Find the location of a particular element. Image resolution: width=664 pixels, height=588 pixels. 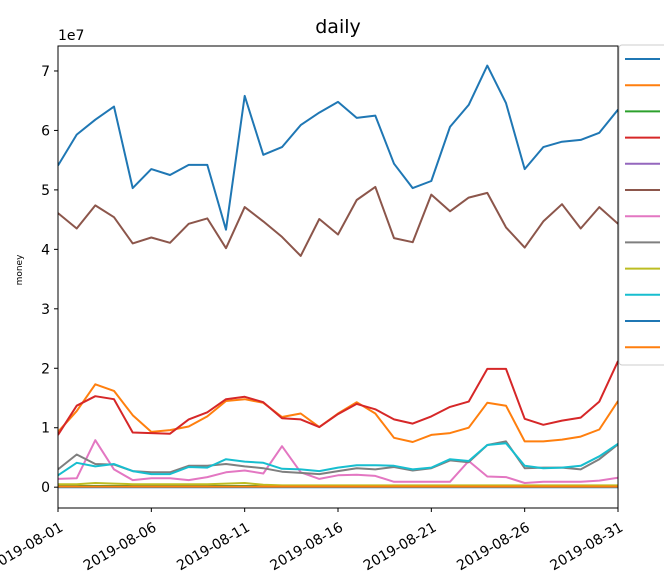

y-tick-label: 3 is located at coordinates (45, 310).